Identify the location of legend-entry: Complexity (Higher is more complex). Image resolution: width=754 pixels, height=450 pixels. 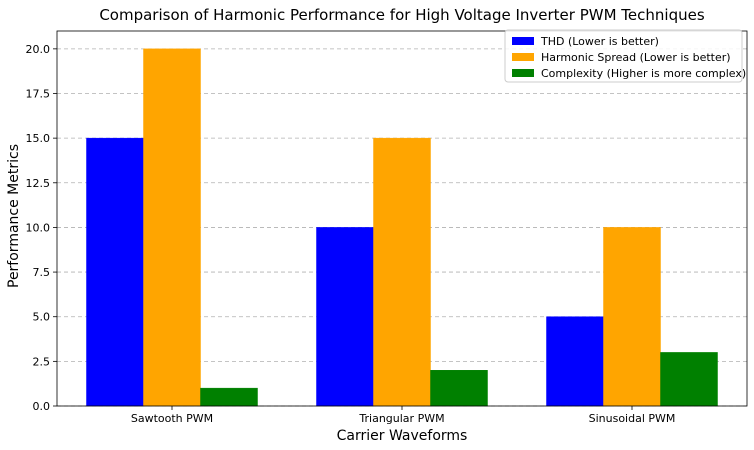
(643, 73).